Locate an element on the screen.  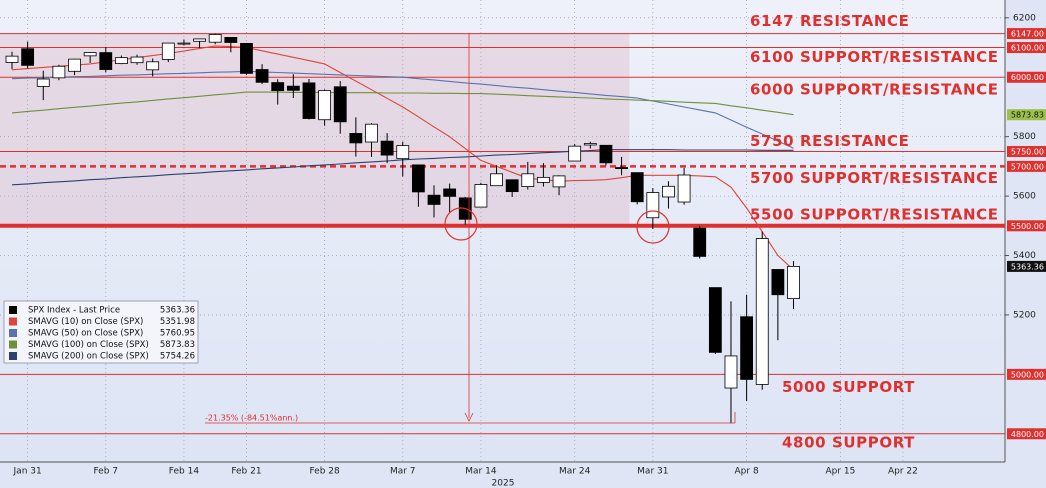
level-box-label: 5000.00 is located at coordinates (1027, 374).